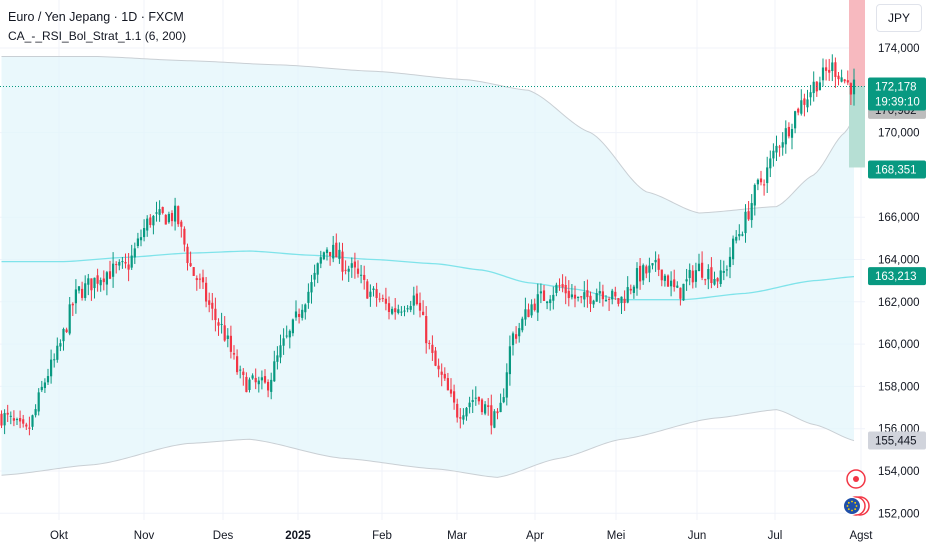 The width and height of the screenshot is (932, 555). What do you see at coordinates (428, 443) in the screenshot?
I see `lower-band-line` at bounding box center [428, 443].